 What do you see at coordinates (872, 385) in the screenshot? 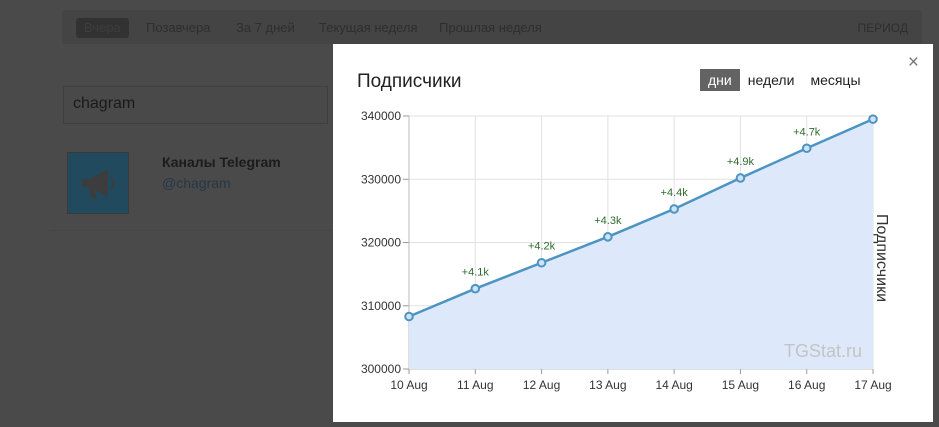
I see `x-tick-label: 17 Aug` at bounding box center [872, 385].